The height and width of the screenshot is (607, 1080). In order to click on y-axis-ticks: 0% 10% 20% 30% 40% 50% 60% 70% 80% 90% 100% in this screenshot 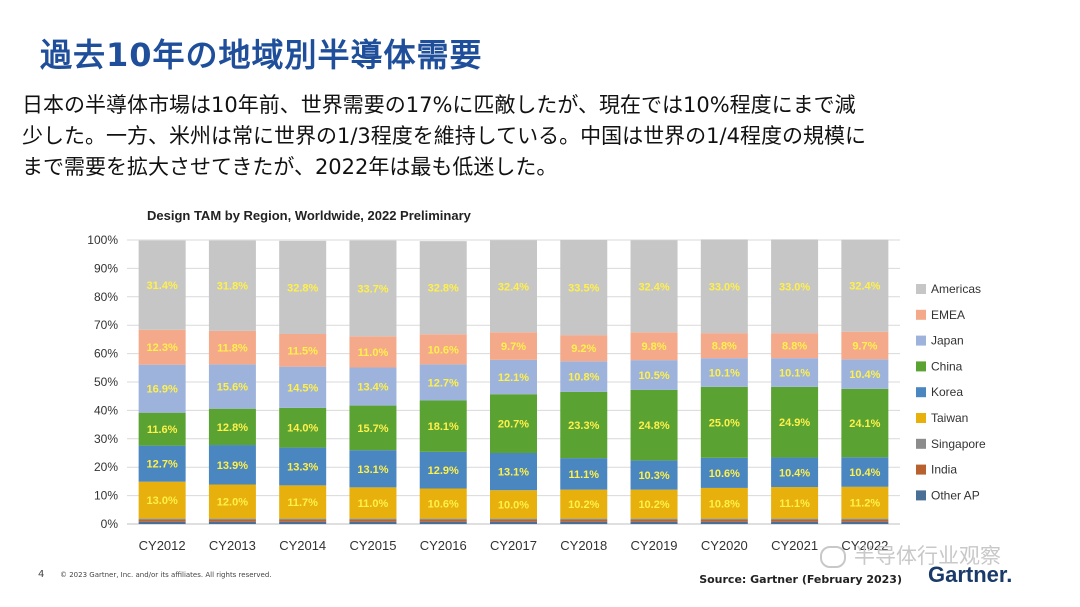, I will do `click(102, 382)`.